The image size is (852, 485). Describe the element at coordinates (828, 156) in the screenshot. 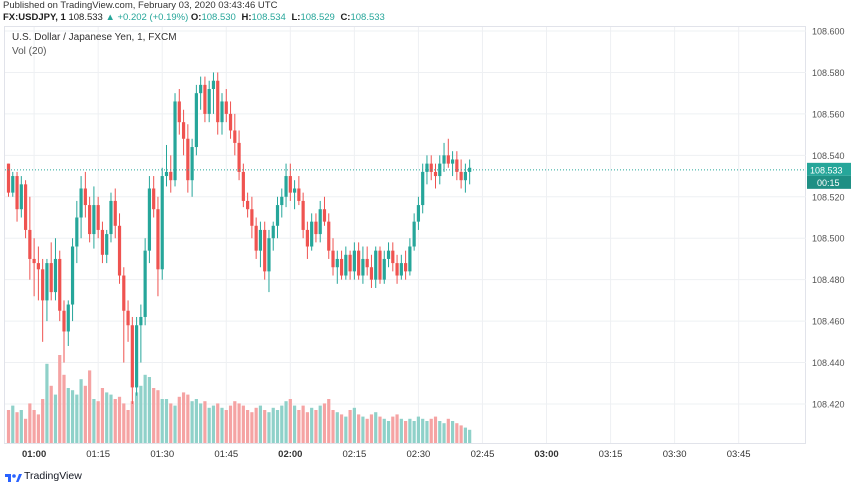

I see `y-tick-label: 108.540` at that location.